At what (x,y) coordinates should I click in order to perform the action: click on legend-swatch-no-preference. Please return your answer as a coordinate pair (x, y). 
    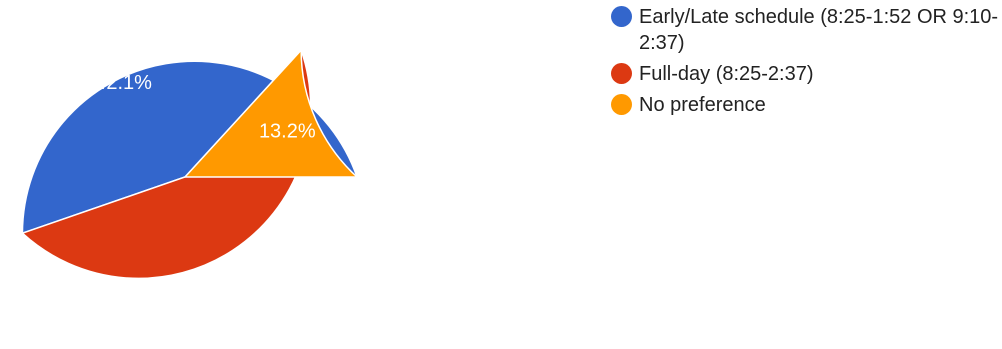
    Looking at the image, I should click on (621, 104).